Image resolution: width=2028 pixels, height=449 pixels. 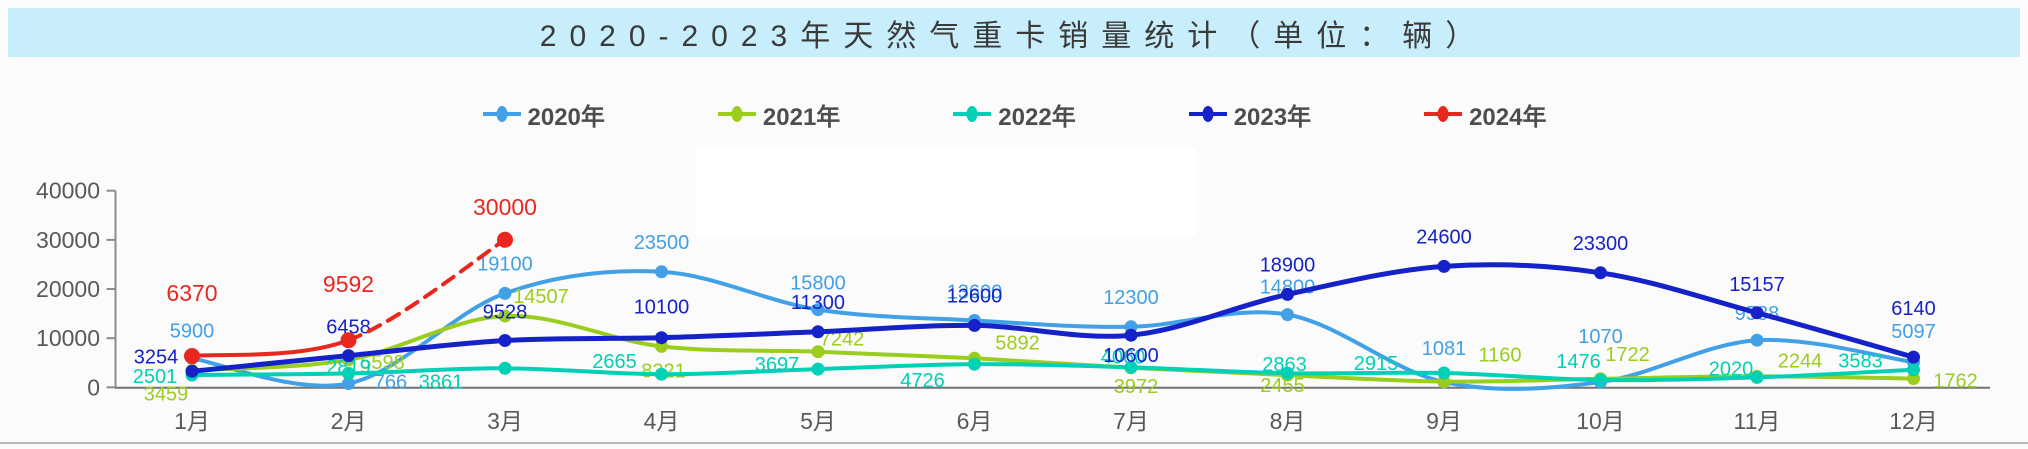 I want to click on x-axis-label: 3月, so click(x=505, y=421).